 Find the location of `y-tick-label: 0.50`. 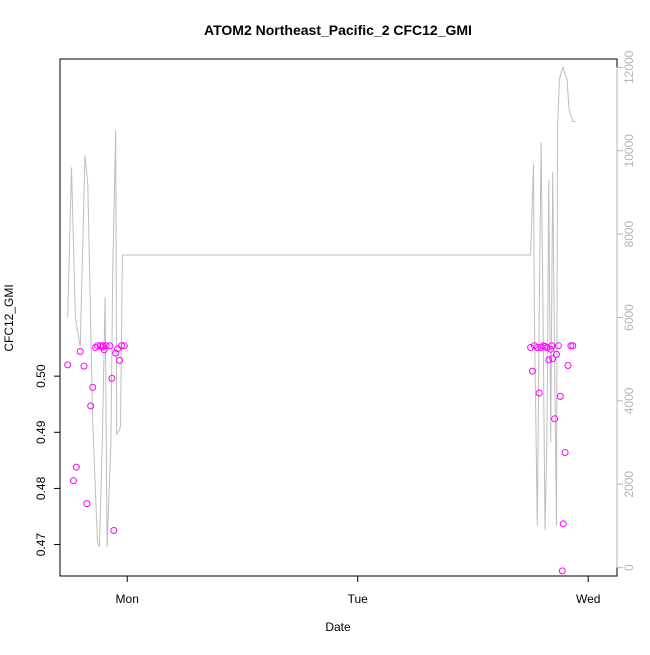

y-tick-label: 0.50 is located at coordinates (41, 376).